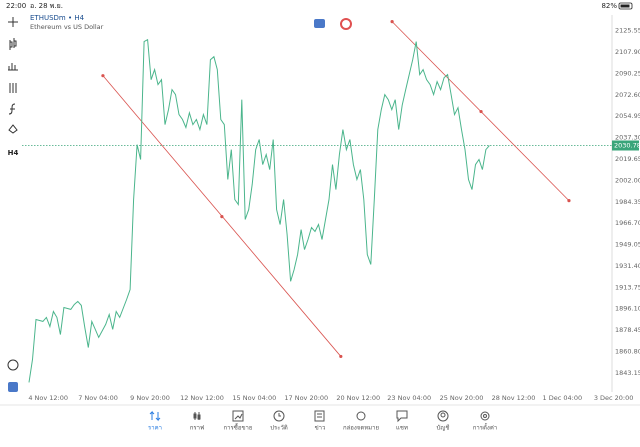 This screenshot has height=447, width=640. What do you see at coordinates (13, 153) in the screenshot?
I see `timeframe-button: H4` at bounding box center [13, 153].